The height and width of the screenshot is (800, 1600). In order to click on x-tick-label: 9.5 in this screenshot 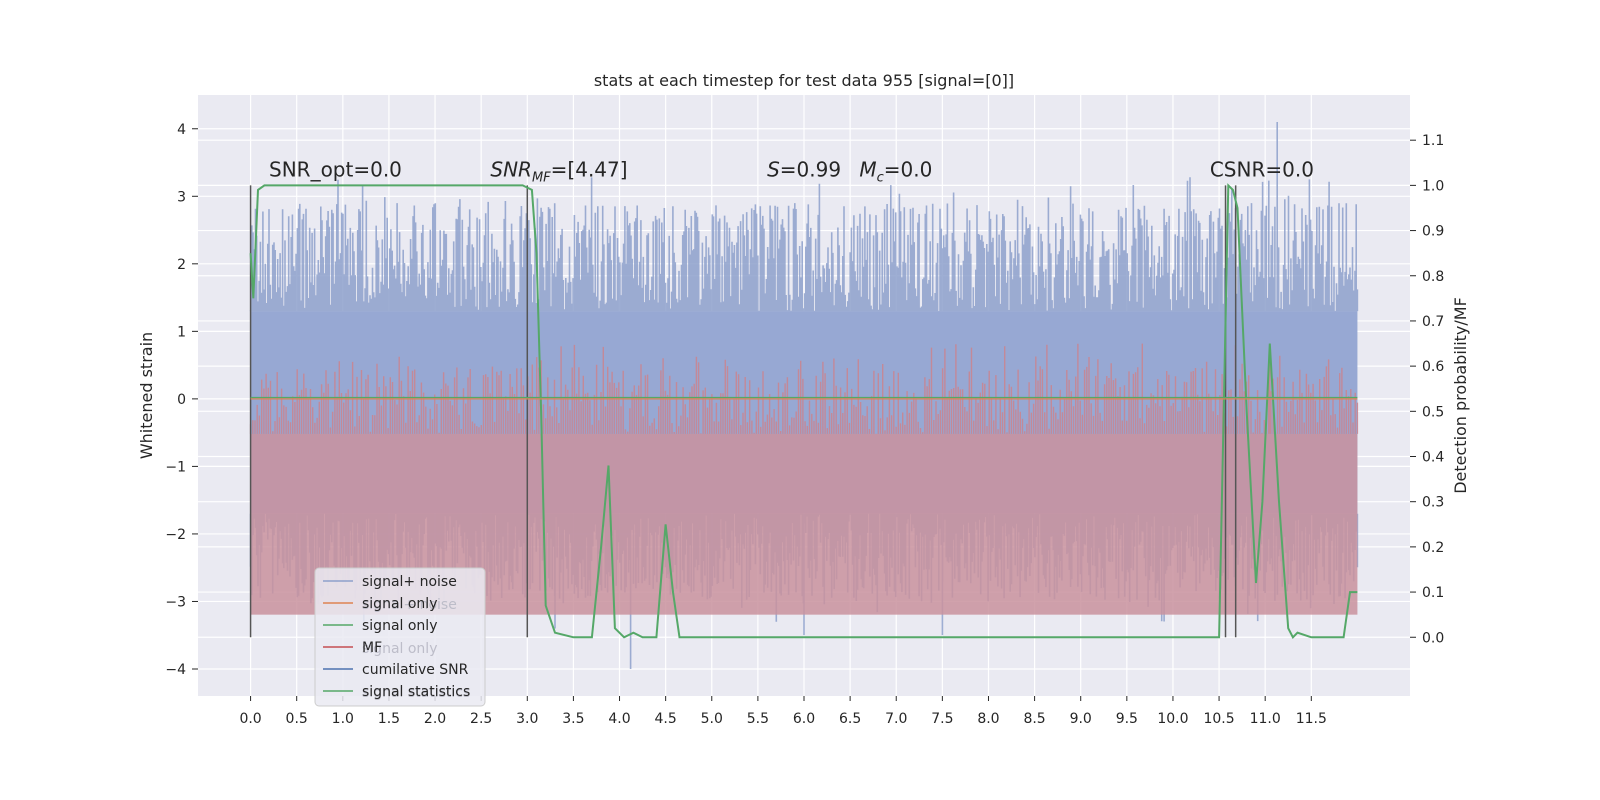, I will do `click(1127, 719)`.